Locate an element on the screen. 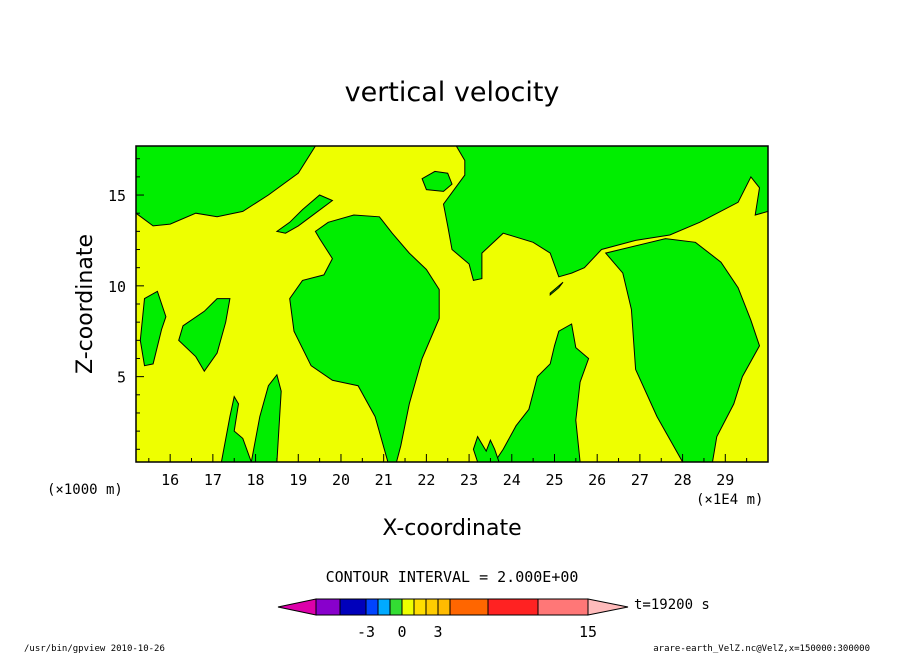 The width and height of the screenshot is (904, 654). contour-region-right-lower is located at coordinates (682, 350).